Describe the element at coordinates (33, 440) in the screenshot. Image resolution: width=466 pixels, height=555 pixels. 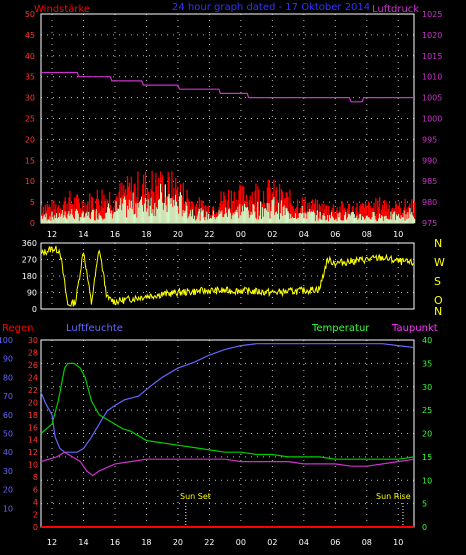
I see `tick-regen-14: 14` at that location.